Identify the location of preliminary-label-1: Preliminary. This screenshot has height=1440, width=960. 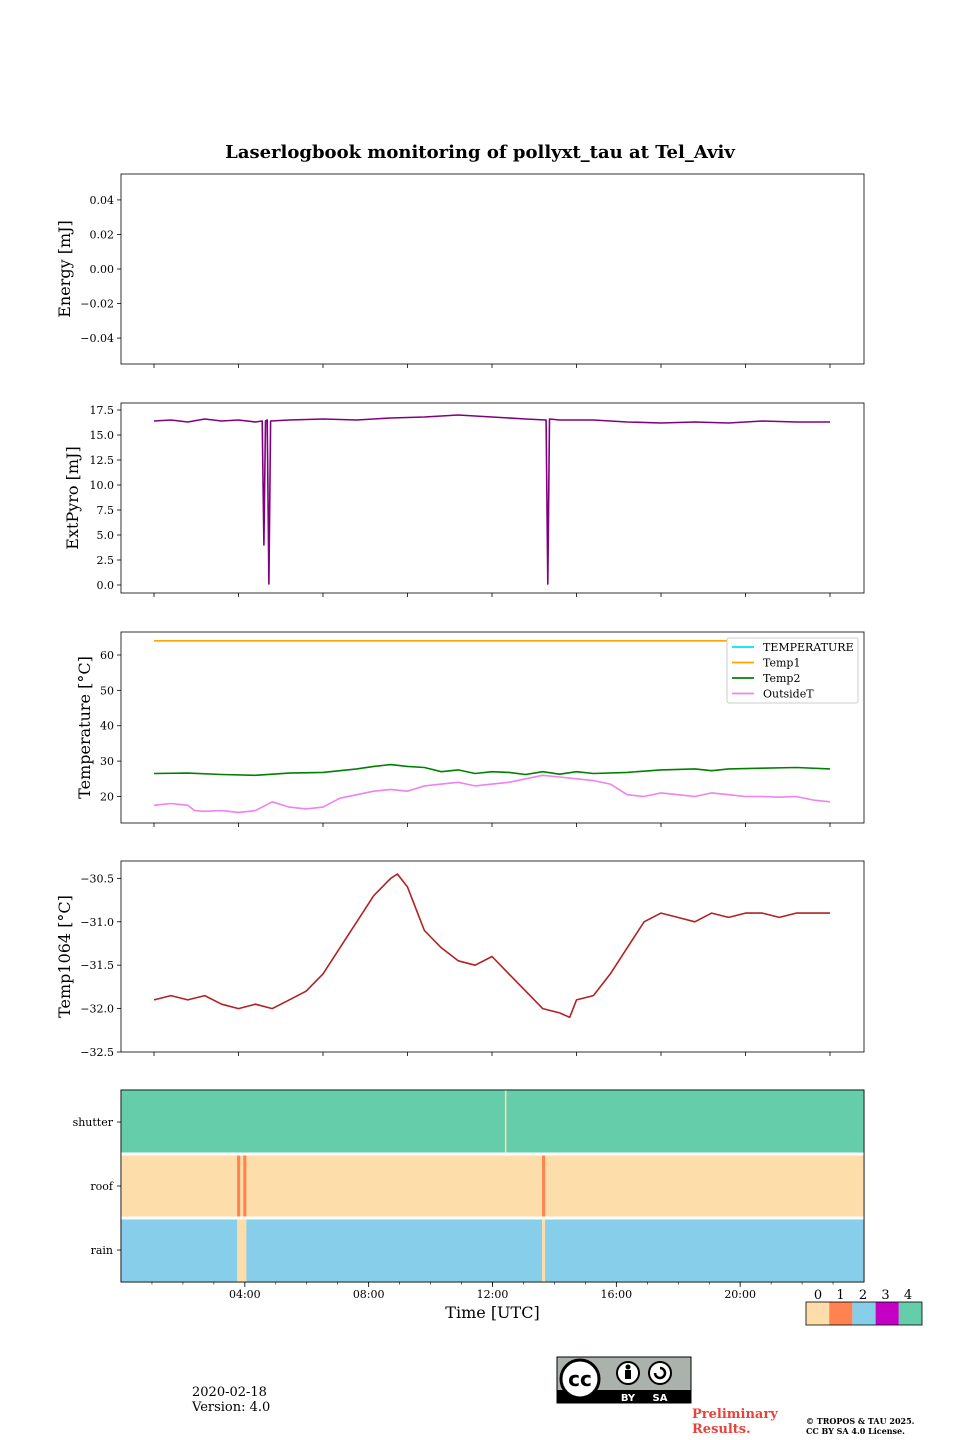
(735, 1414).